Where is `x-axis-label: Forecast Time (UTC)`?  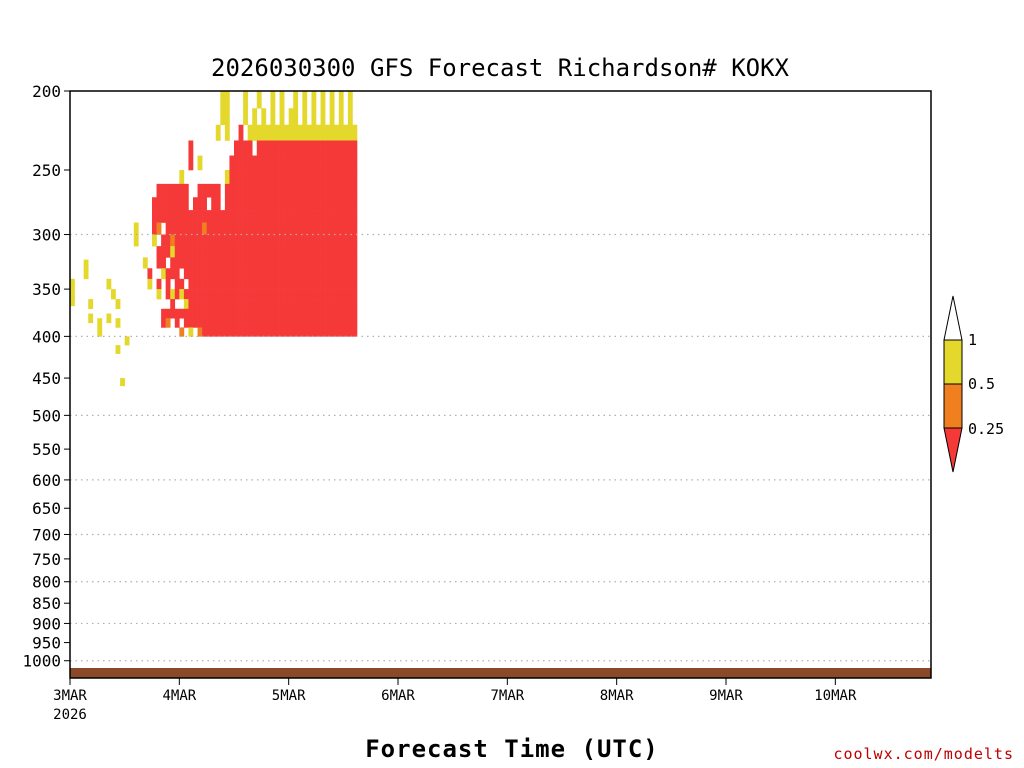 x-axis-label: Forecast Time (UTC) is located at coordinates (512, 749).